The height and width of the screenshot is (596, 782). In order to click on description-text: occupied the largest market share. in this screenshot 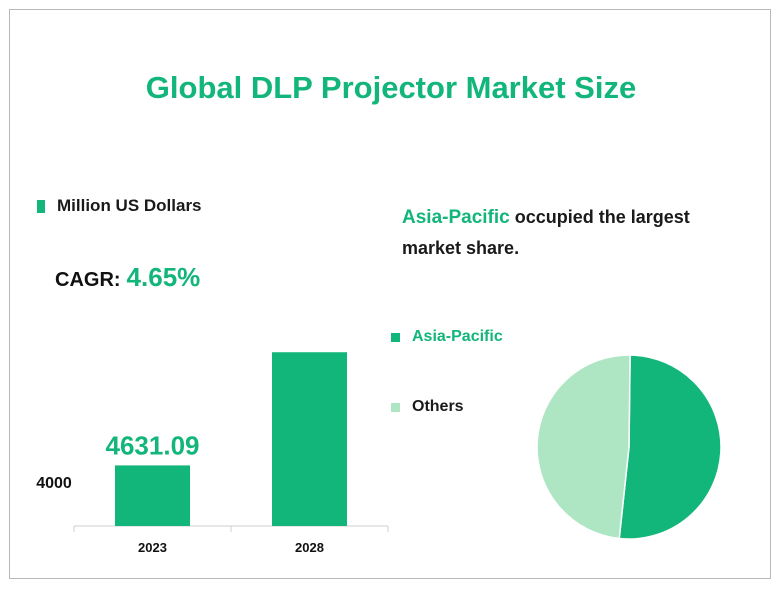, I will do `click(546, 232)`.